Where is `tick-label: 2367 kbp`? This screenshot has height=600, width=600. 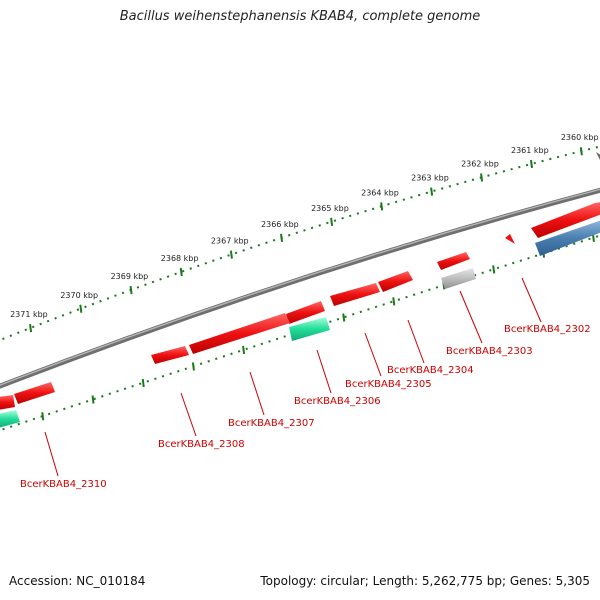 tick-label: 2367 kbp is located at coordinates (230, 241).